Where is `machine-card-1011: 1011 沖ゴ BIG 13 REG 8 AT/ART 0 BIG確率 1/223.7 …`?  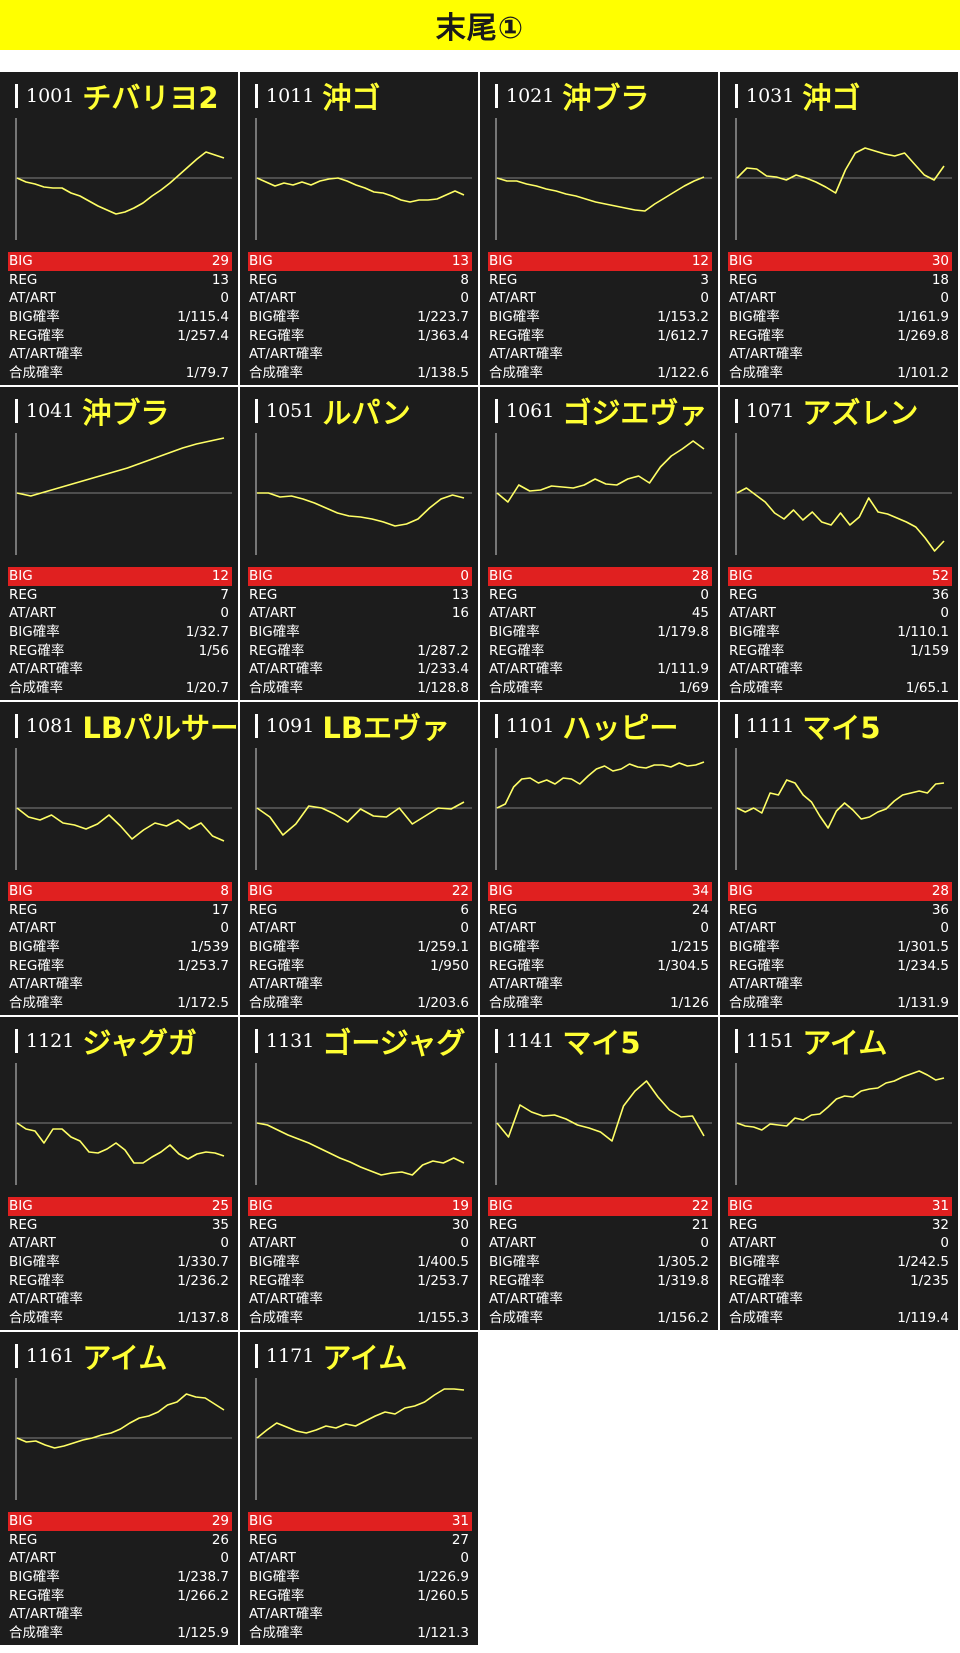
machine-card-1011: 1011 沖ゴ BIG 13 REG 8 AT/ART 0 BIG確率 1/223.7 … is located at coordinates (359, 228).